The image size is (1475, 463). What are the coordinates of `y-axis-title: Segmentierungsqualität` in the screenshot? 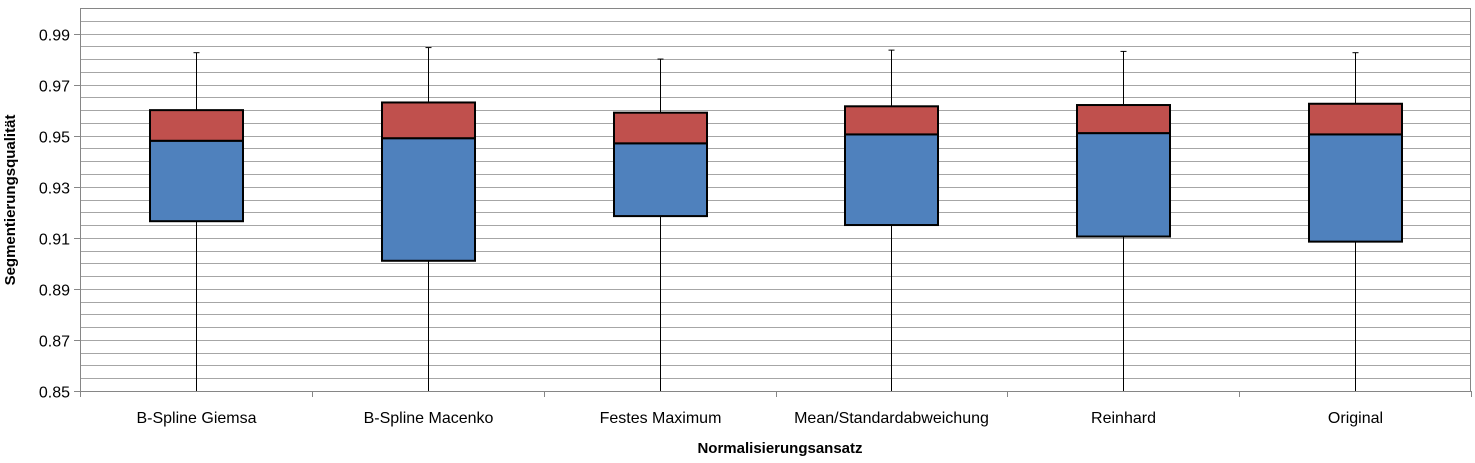 It's located at (10, 200).